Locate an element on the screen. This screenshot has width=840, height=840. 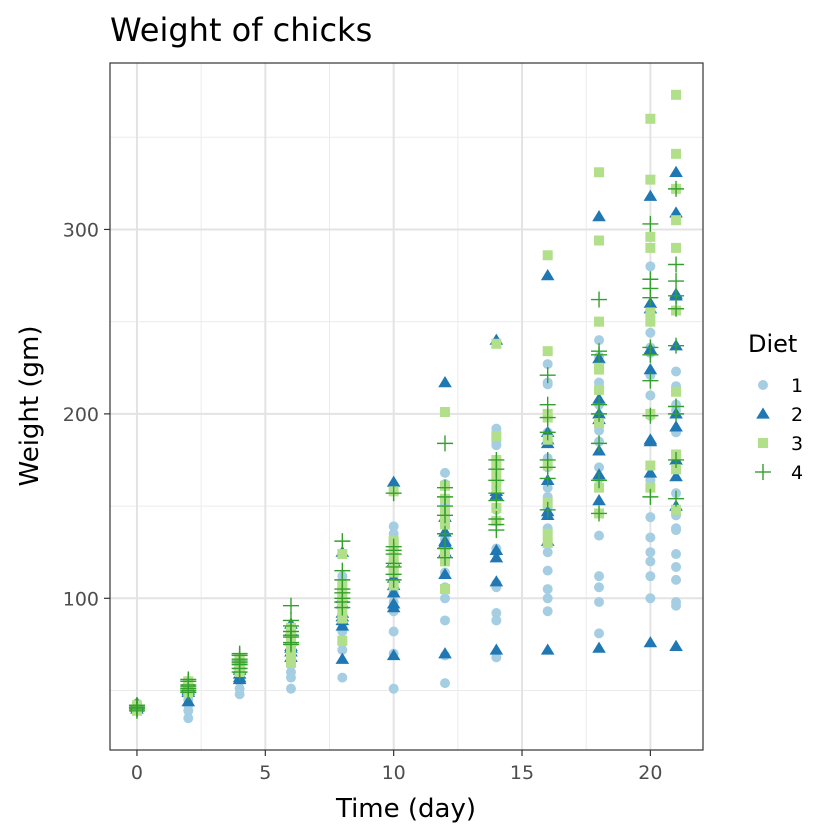
x-tick-label: 0 is located at coordinates (137, 773).